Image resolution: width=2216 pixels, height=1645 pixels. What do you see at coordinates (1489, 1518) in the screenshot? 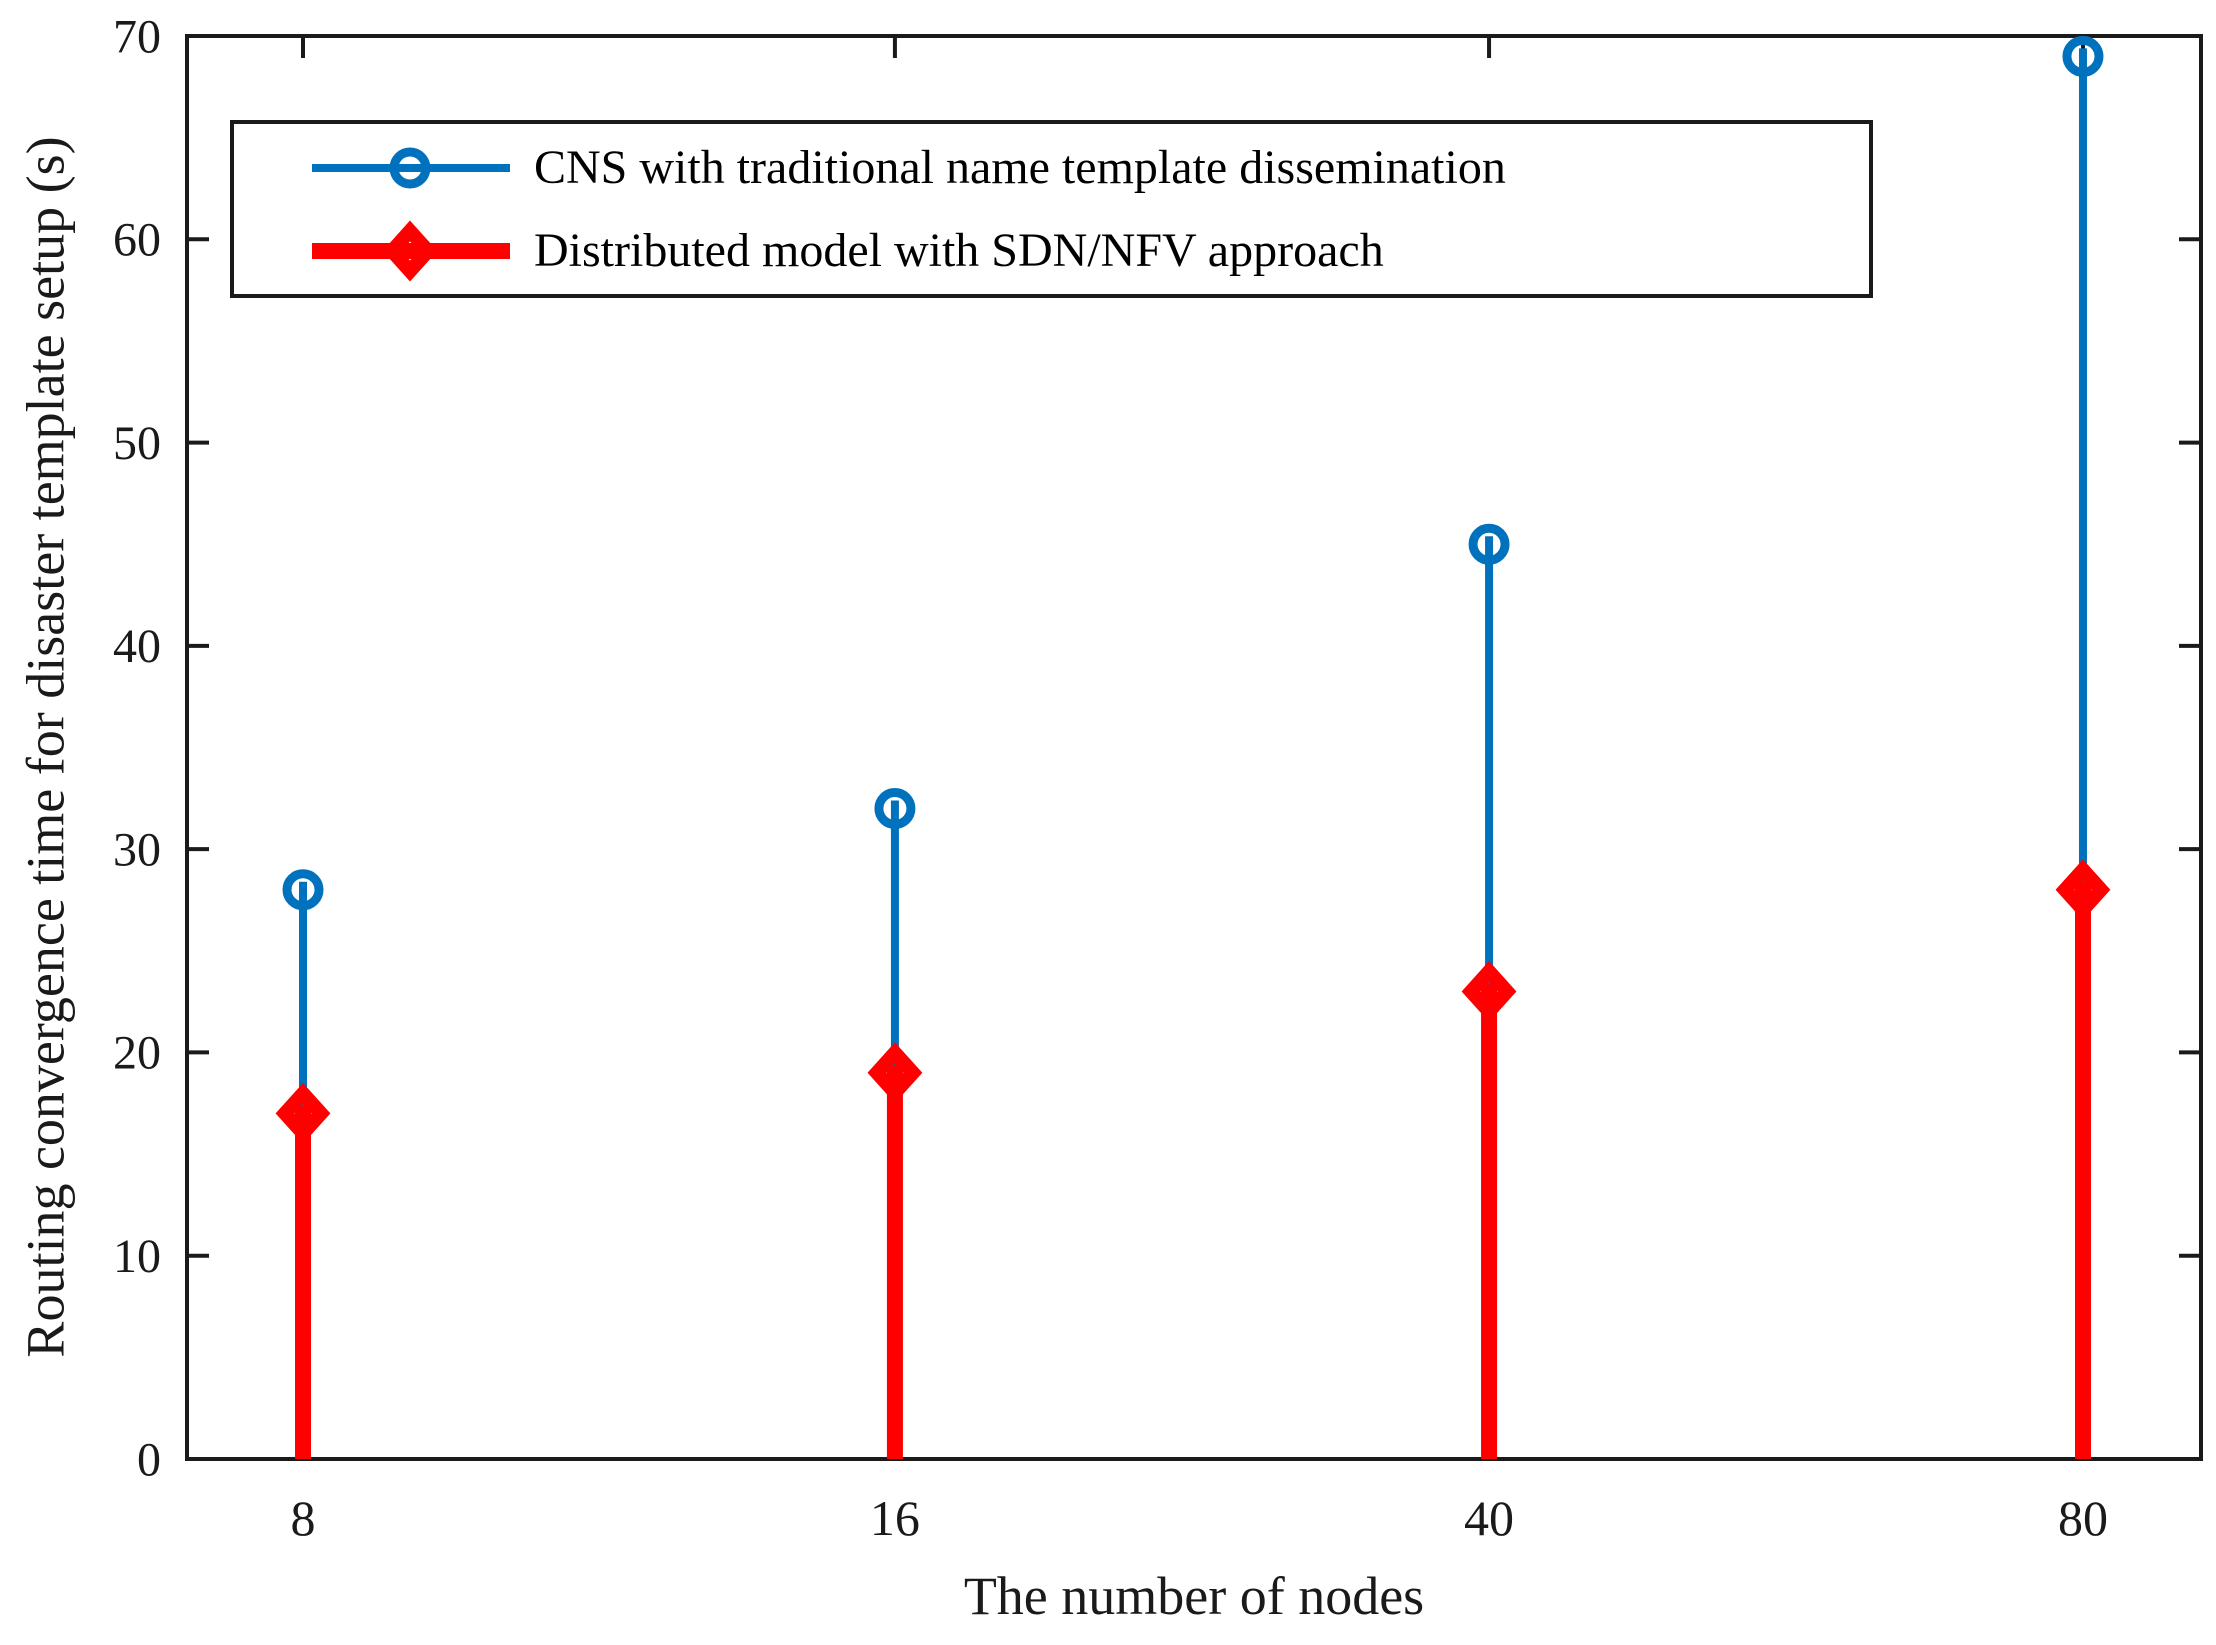
I see `x-tick-label: 40` at bounding box center [1489, 1518].